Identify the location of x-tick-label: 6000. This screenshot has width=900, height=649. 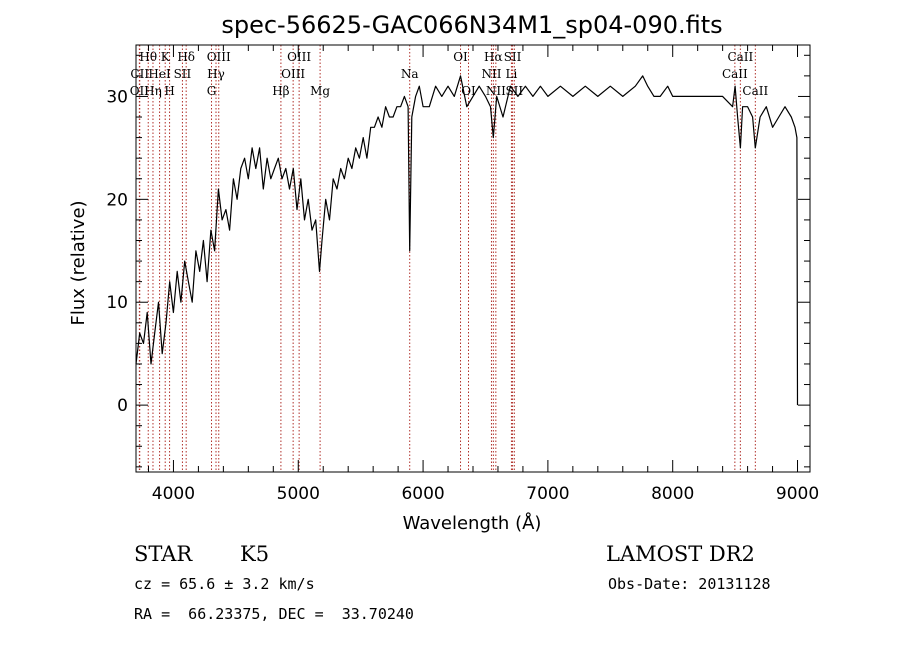
(422, 494).